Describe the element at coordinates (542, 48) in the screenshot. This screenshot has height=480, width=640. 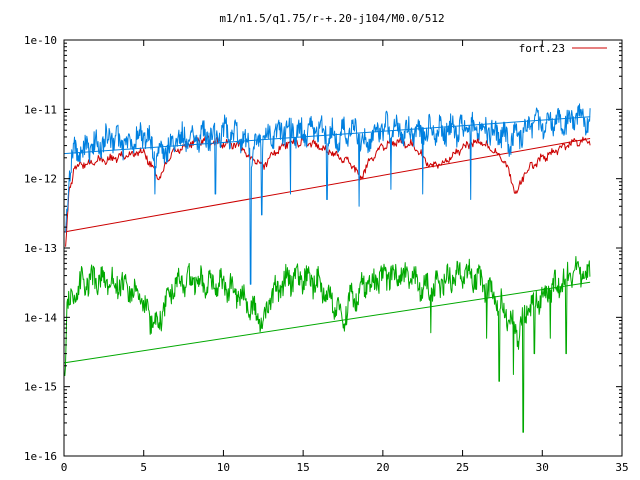
I see `legend-label-fort-23: fort.23` at that location.